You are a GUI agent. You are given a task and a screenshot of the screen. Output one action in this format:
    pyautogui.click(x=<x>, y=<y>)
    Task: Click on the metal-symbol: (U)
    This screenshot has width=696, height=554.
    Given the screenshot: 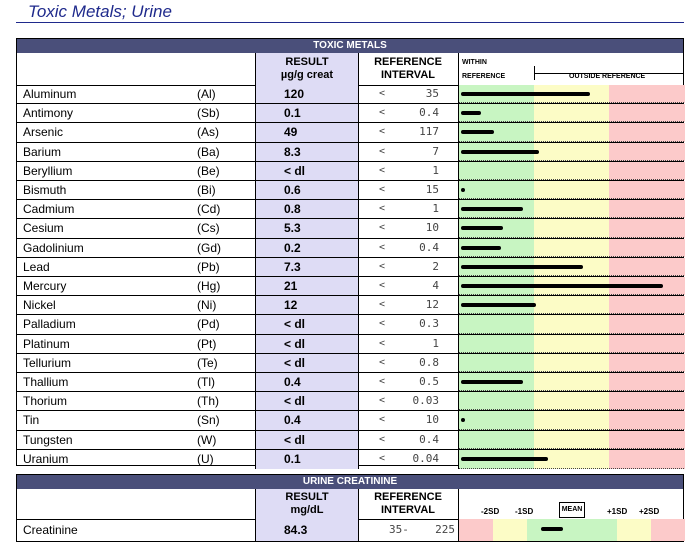 What is the action you would take?
    pyautogui.click(x=205, y=458)
    